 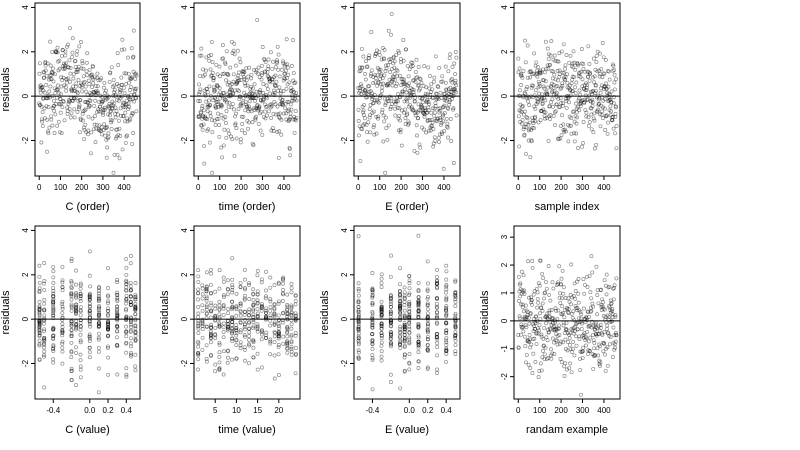 What do you see at coordinates (410, 410) in the screenshot?
I see `x-tick-label: 0.0` at bounding box center [410, 410].